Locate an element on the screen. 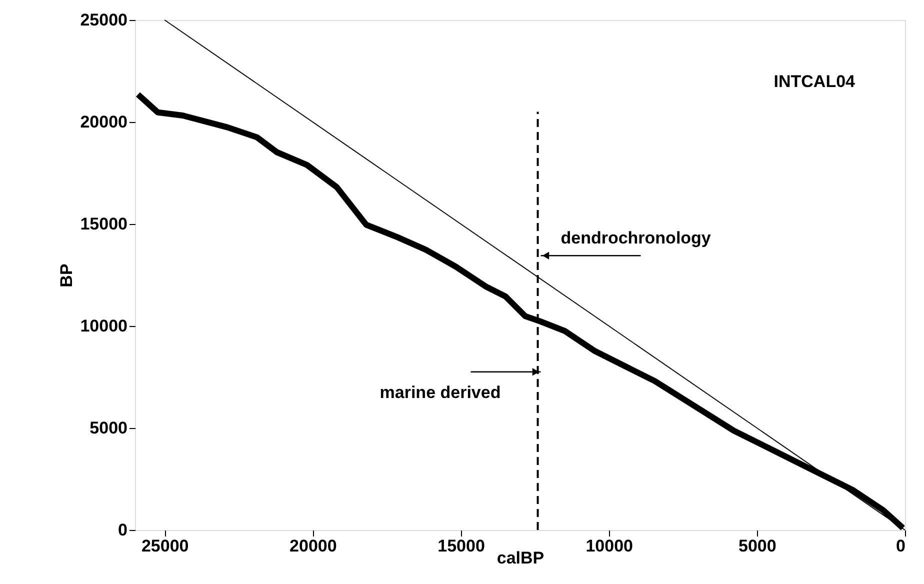 This screenshot has width=924, height=584. x-tick-label: 20000 is located at coordinates (313, 546).